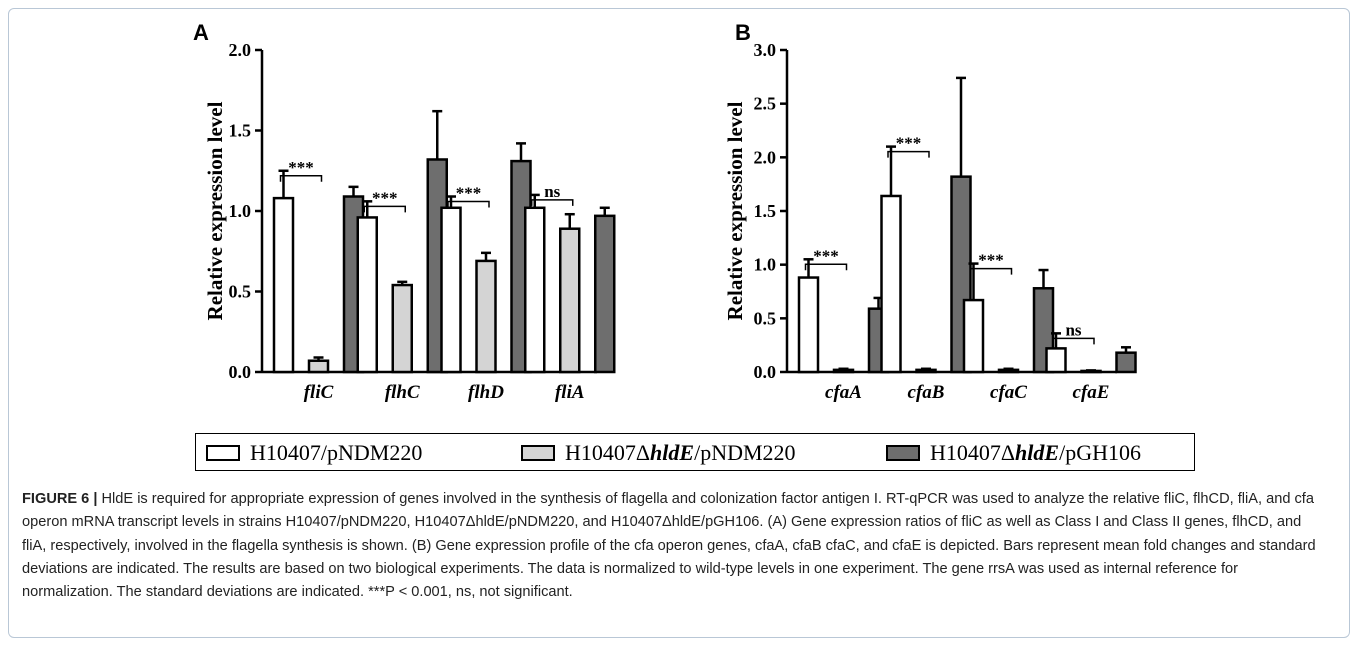  I want to click on legend-item-complemented: H10407ΔhldE/pGH106, so click(1013, 452).